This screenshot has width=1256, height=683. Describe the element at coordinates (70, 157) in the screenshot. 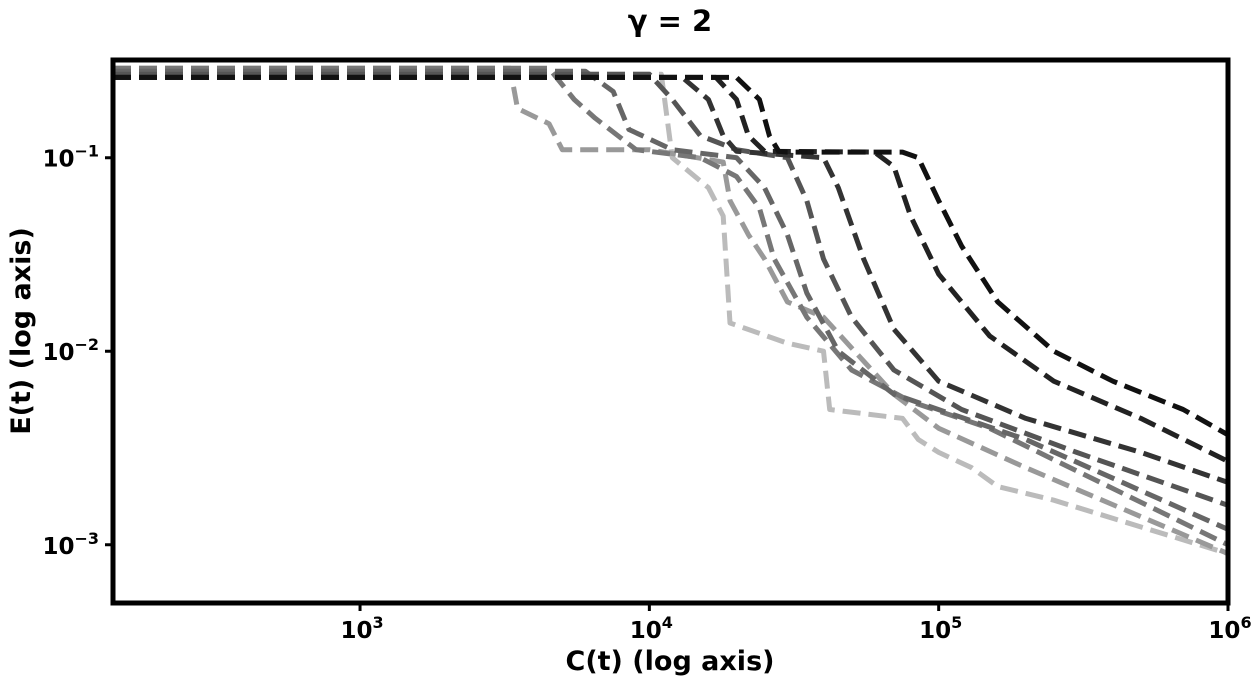

I see `y-tick-label-1: 10⁻¹` at that location.